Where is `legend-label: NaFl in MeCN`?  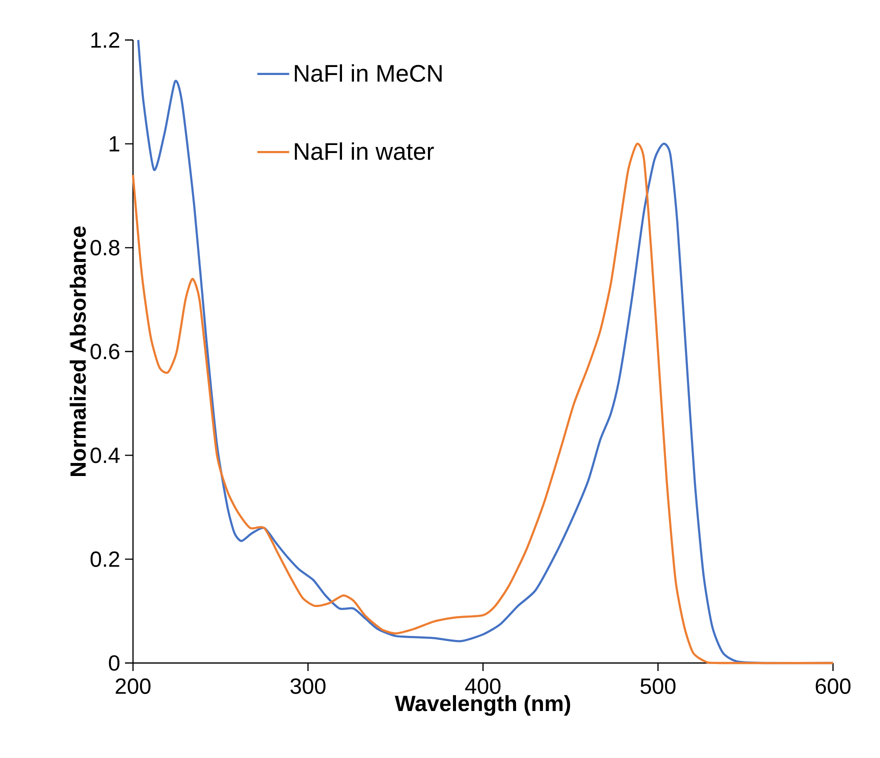
legend-label: NaFl in MeCN is located at coordinates (368, 73).